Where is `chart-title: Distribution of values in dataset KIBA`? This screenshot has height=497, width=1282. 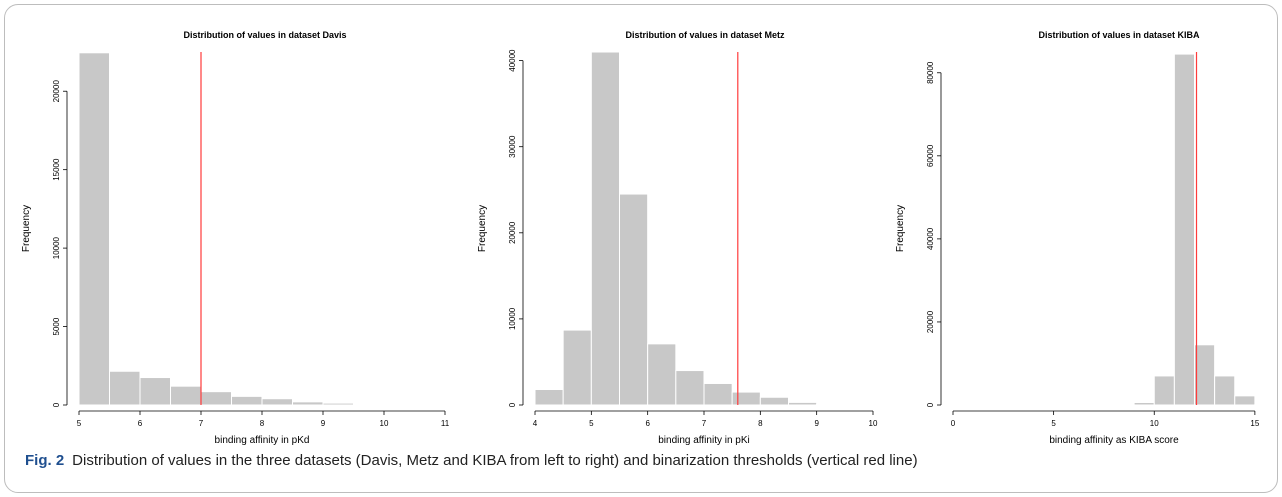 chart-title: Distribution of values in dataset KIBA is located at coordinates (1119, 35).